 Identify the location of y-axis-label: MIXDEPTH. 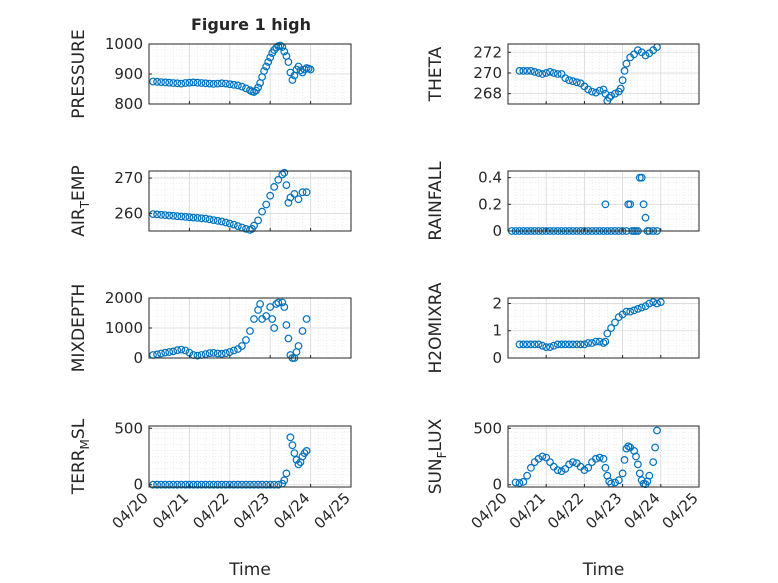
(79, 328).